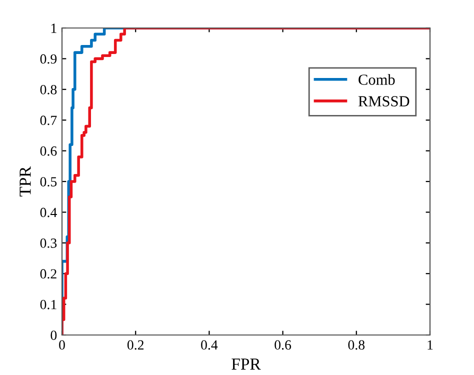  I want to click on y-tick-label: 0.7, so click(48, 121).